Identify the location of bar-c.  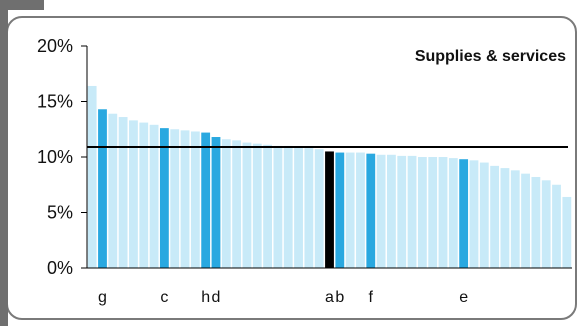
(164, 198).